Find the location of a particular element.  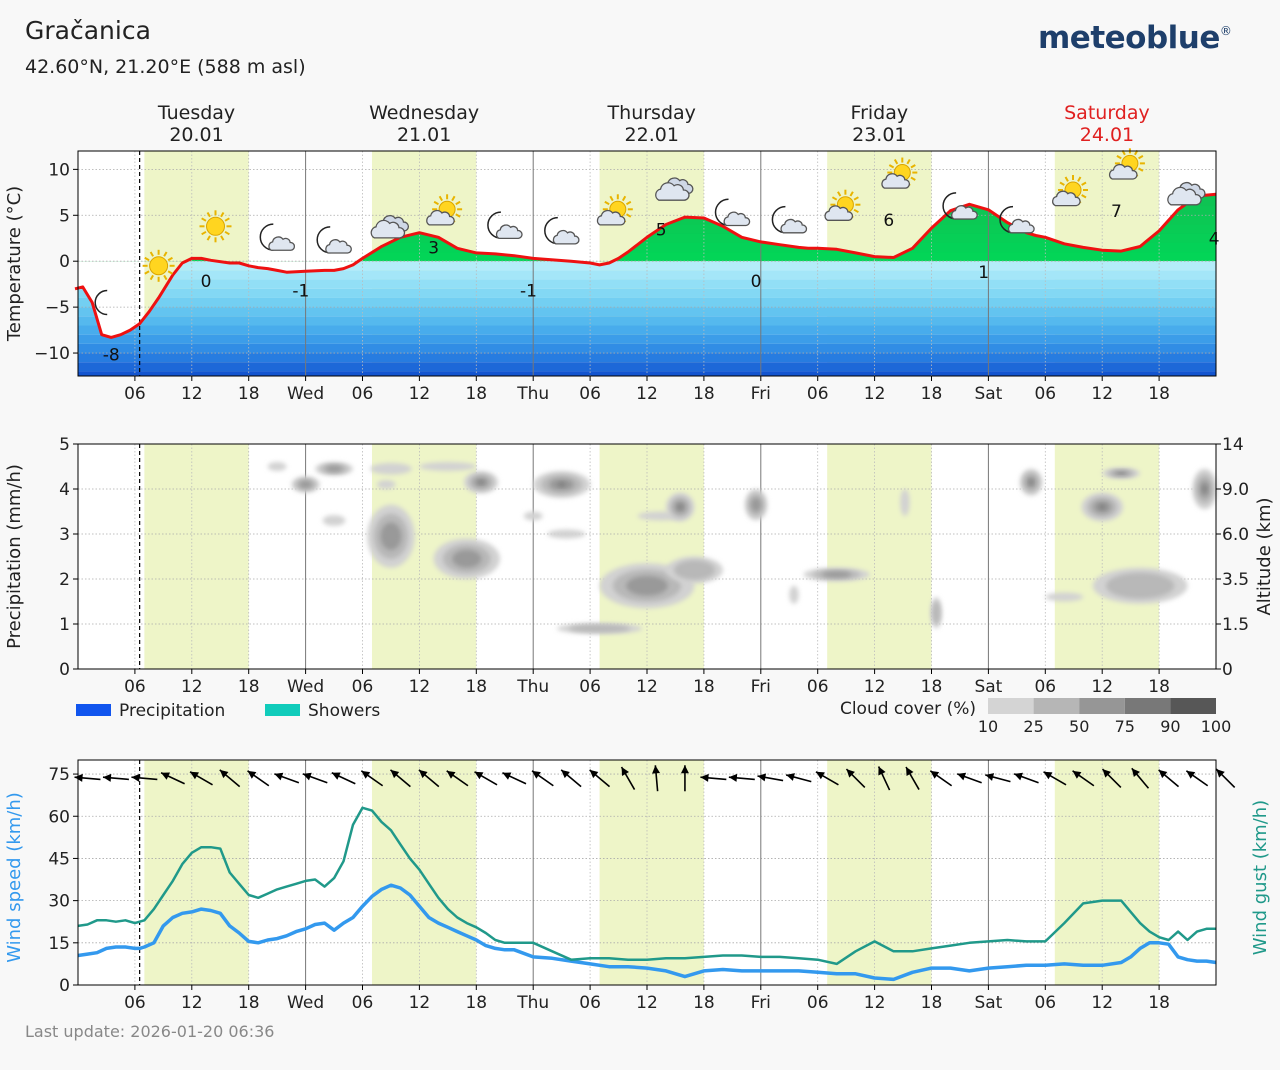

temperature-value-label: 4 is located at coordinates (1214, 239).